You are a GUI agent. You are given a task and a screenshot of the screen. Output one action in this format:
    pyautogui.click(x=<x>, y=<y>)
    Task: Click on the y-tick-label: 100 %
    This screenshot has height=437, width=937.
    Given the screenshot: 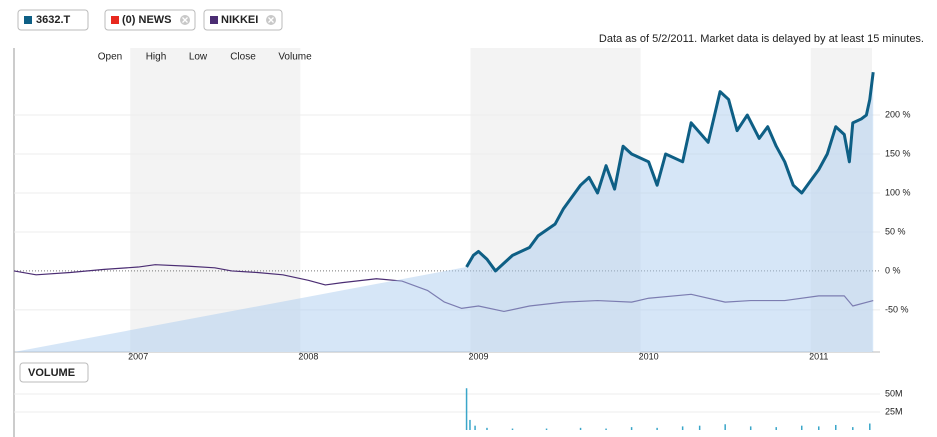 What is the action you would take?
    pyautogui.click(x=898, y=192)
    